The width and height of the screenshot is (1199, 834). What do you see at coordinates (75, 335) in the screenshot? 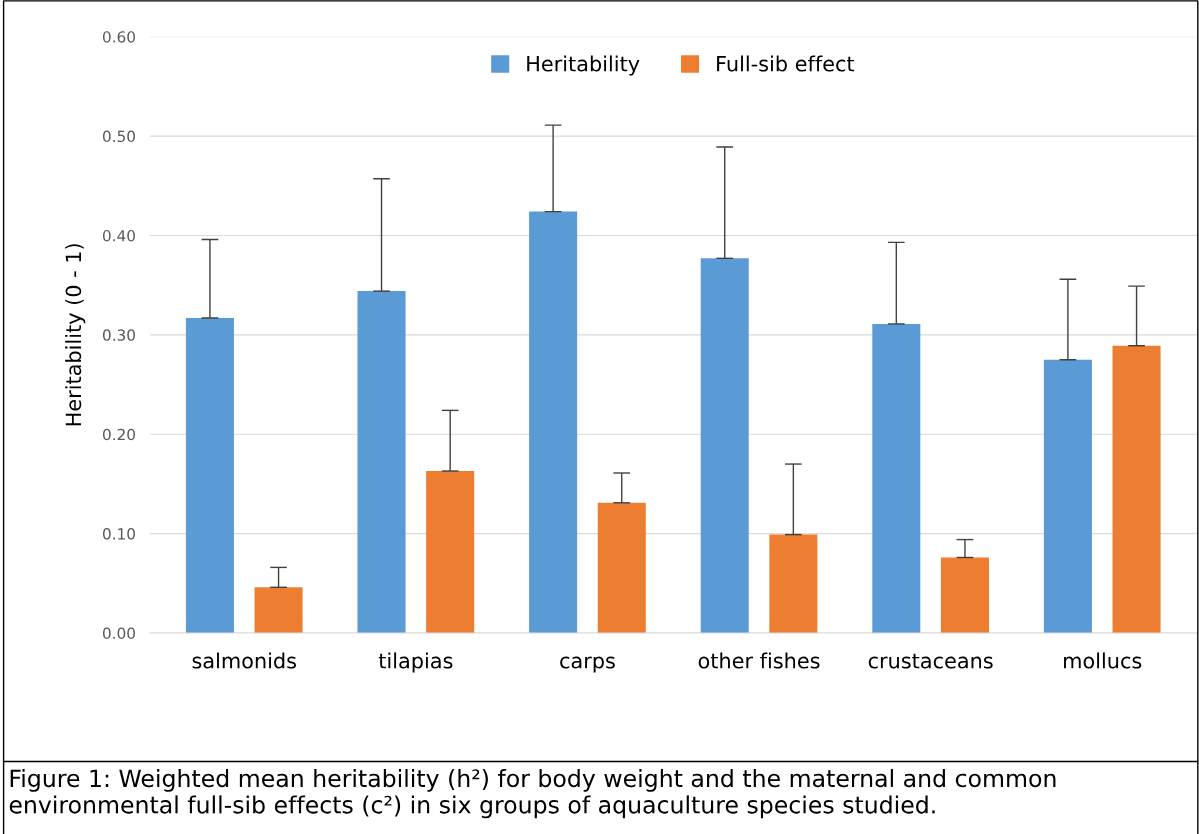
I see `y-axis-title: Heritability (0 - 1)` at bounding box center [75, 335].